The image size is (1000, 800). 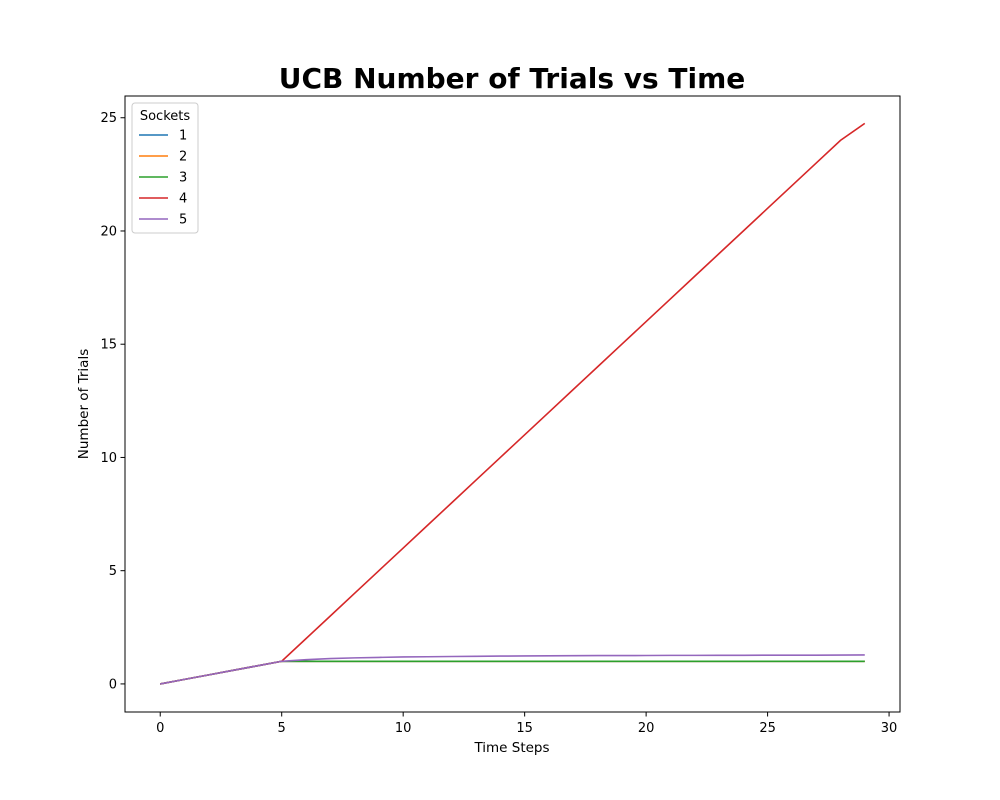 What do you see at coordinates (512, 78) in the screenshot?
I see `chart-title: UCB Number of Trials vs Time` at bounding box center [512, 78].